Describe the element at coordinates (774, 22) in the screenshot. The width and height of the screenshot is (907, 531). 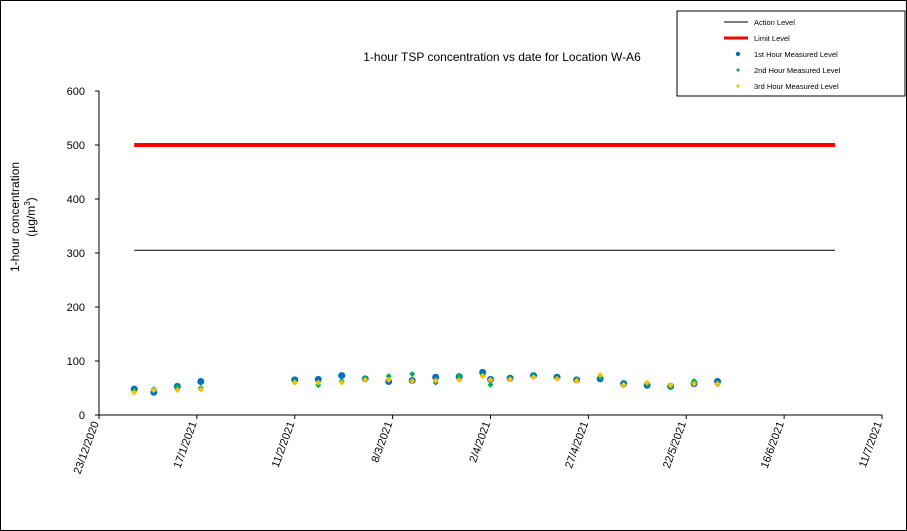
I see `legend-action-level-label: Action Level` at that location.